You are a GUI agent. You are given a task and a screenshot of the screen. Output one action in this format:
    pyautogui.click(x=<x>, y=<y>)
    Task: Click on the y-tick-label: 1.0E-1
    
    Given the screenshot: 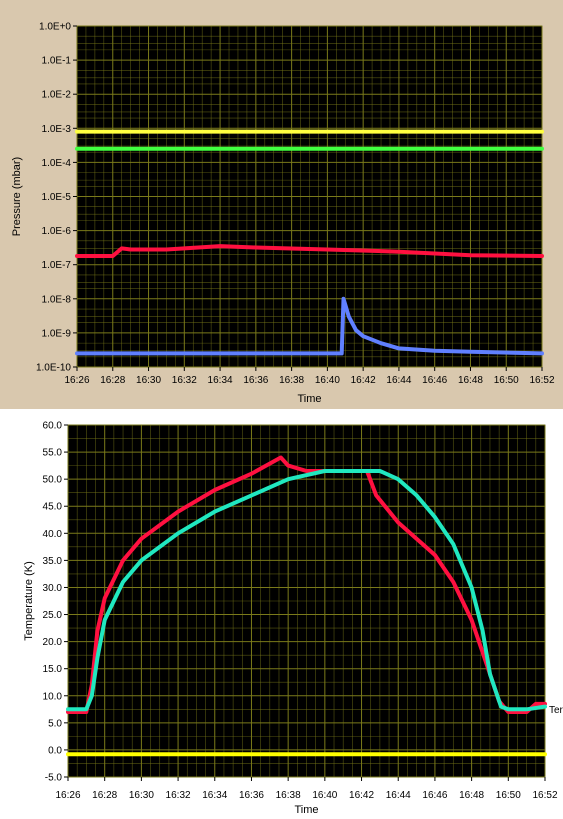 What is the action you would take?
    pyautogui.click(x=57, y=61)
    